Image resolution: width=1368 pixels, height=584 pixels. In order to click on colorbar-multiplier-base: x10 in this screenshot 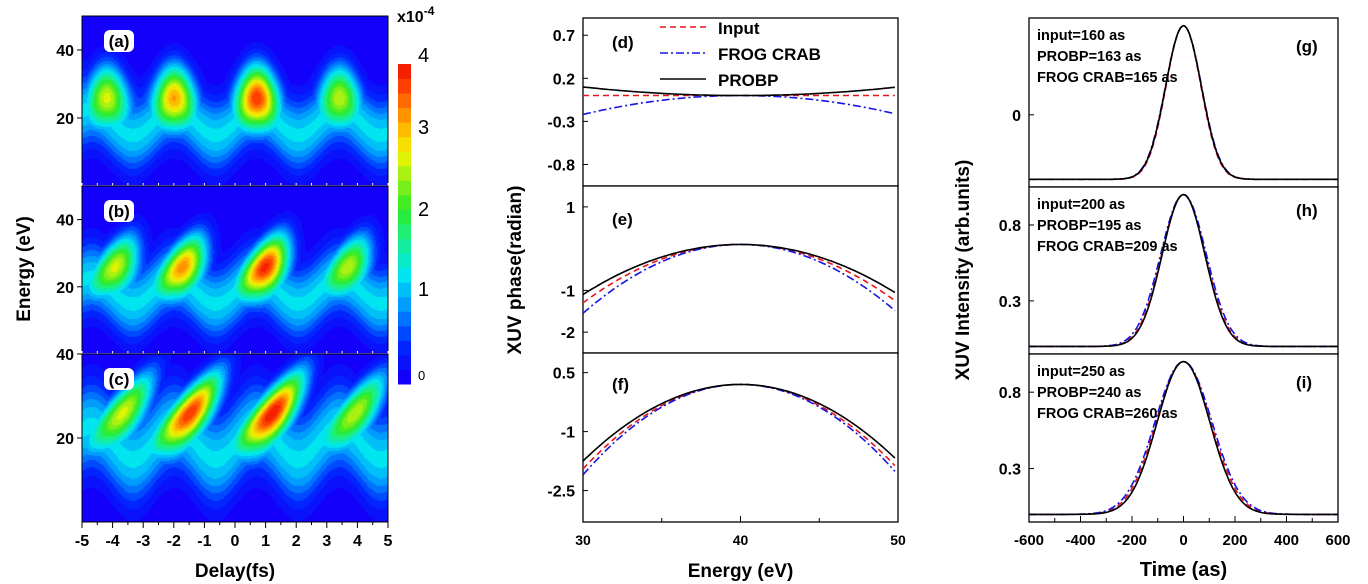, I will do `click(410, 17)`.